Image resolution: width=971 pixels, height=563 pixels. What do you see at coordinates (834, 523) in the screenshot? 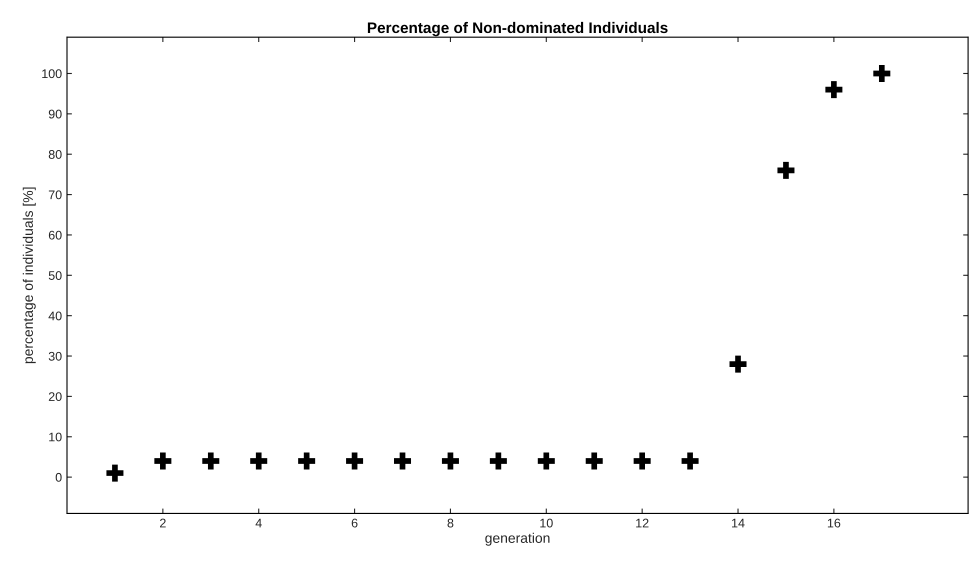
I see `x-tick-label: 16` at bounding box center [834, 523].